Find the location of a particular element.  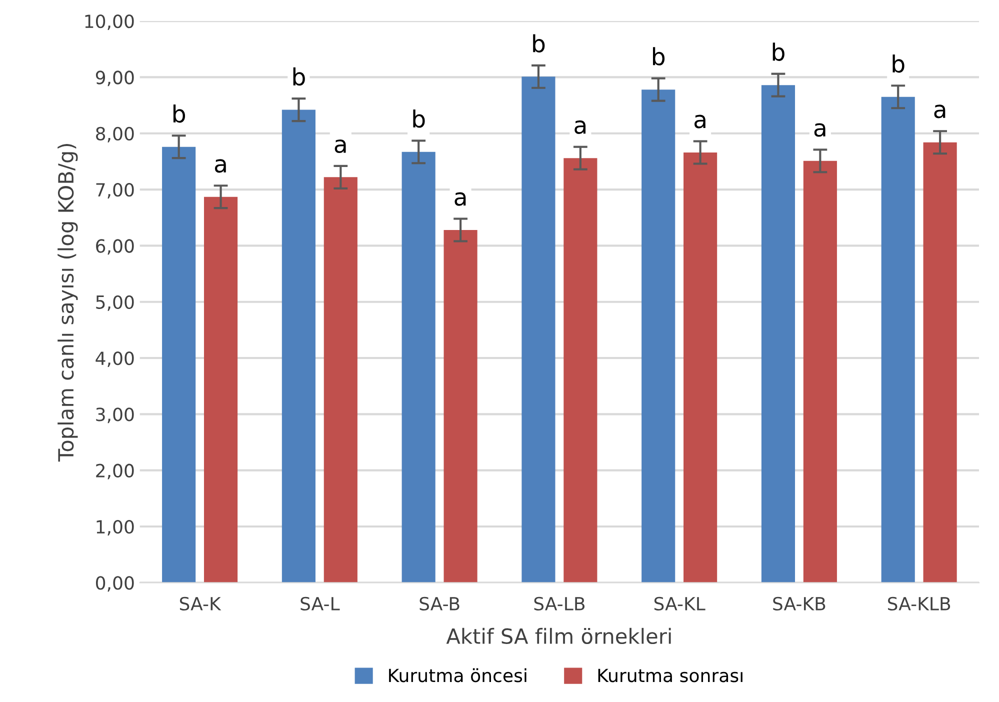

y-tick-label: 5,00 is located at coordinates (115, 303).